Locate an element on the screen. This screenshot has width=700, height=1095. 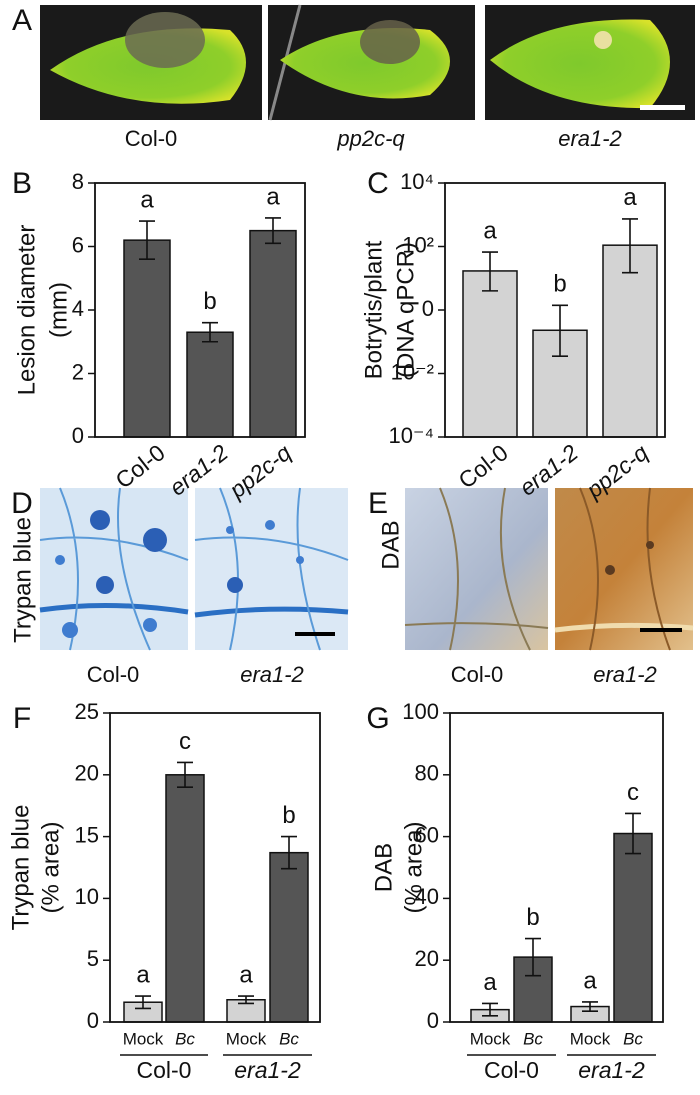
y-tick-label: 80 is located at coordinates (427, 773).